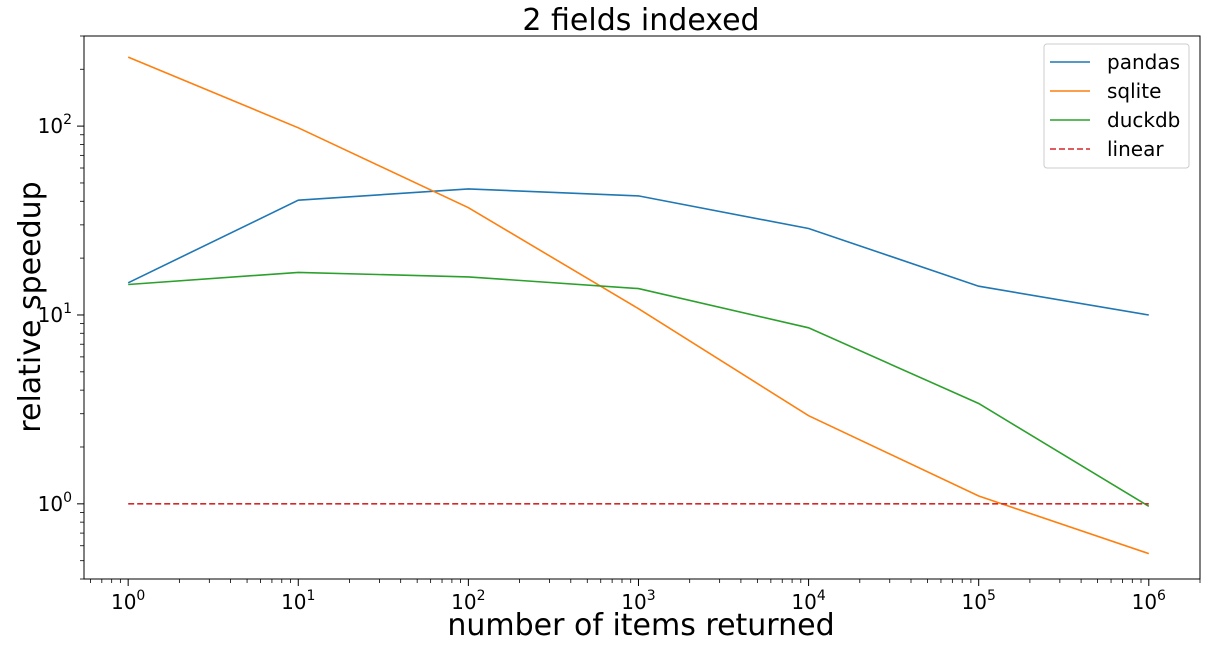 This screenshot has height=648, width=1205. Describe the element at coordinates (1135, 149) in the screenshot. I see `legend-label-linear: linear` at that location.